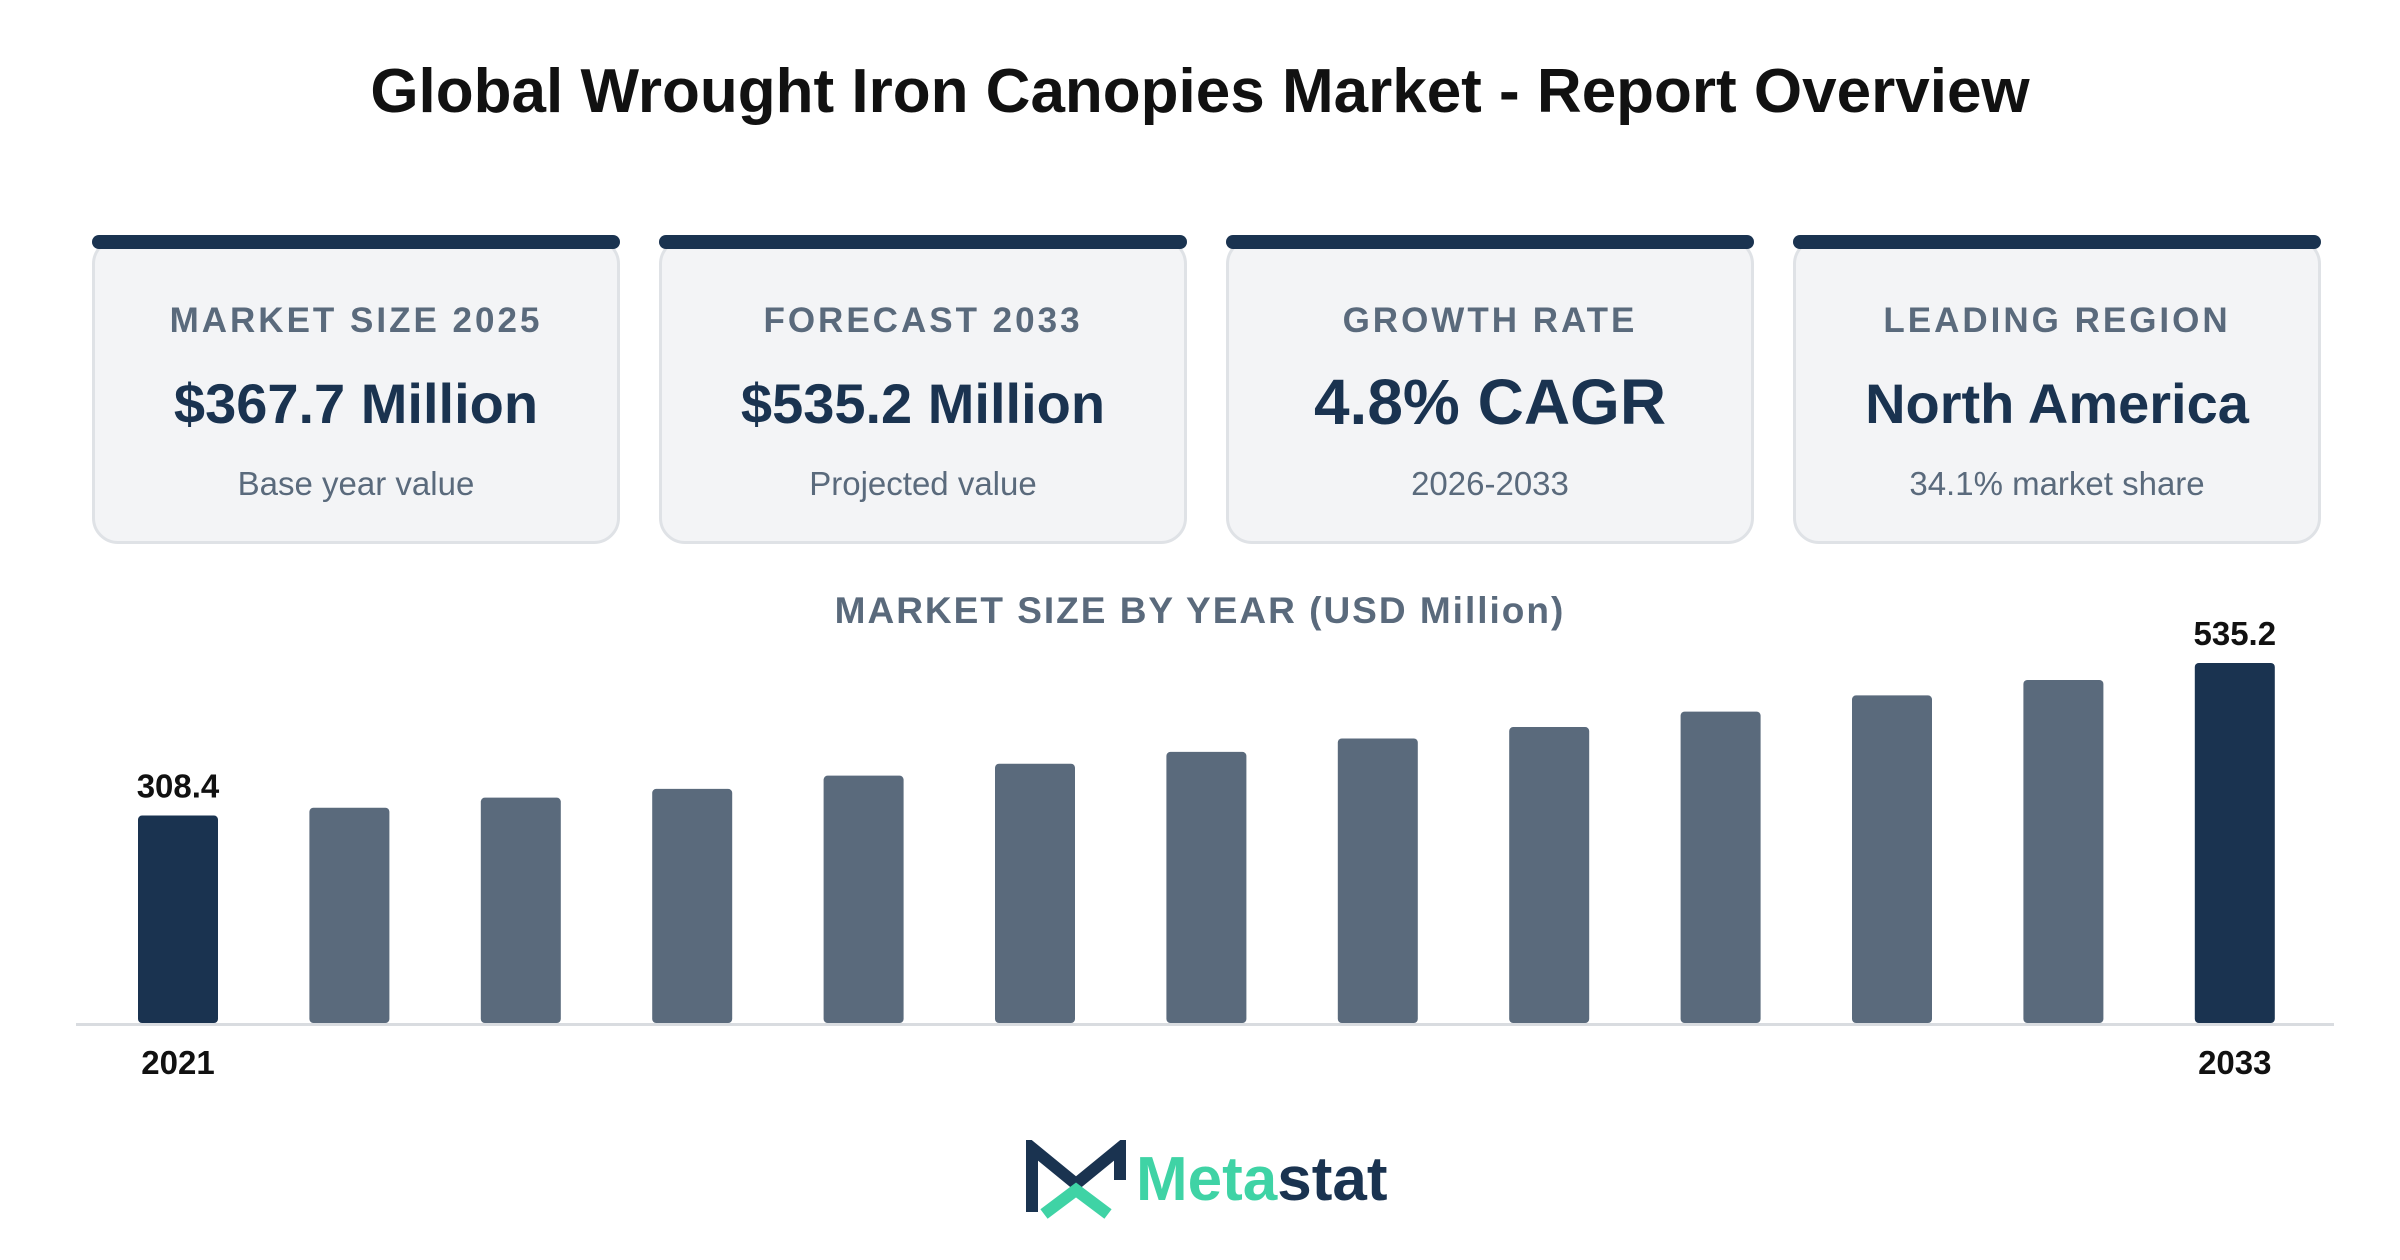 This screenshot has width=2400, height=1260. Describe the element at coordinates (1200, 610) in the screenshot. I see `chart-title: MARKET SIZE BY YEAR (USD Million)` at that location.